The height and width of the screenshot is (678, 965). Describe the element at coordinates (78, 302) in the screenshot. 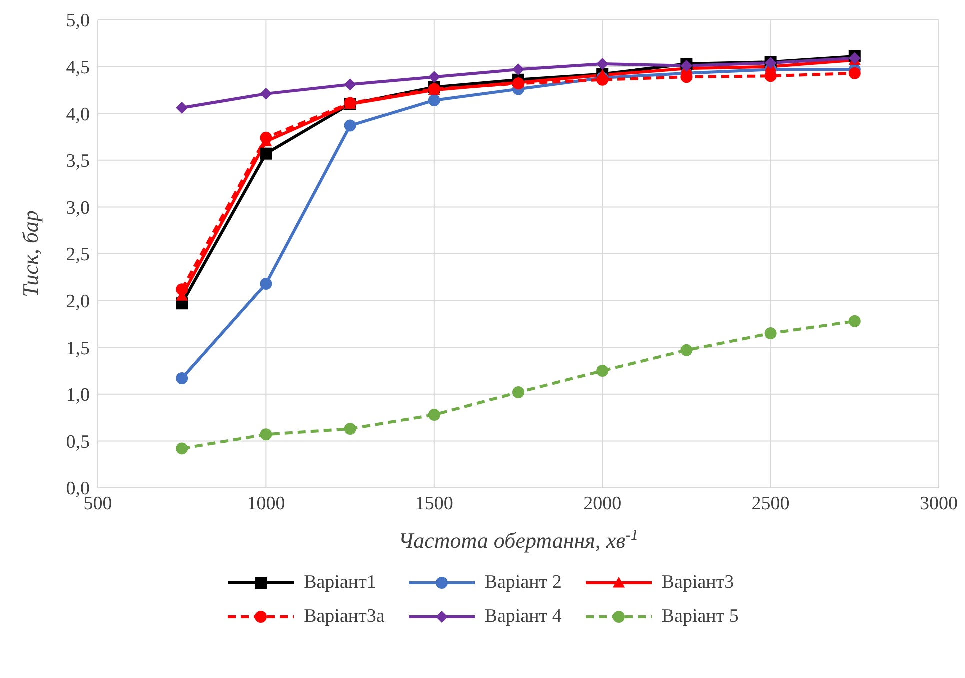

I see `y-tick-label: 2,0` at that location.